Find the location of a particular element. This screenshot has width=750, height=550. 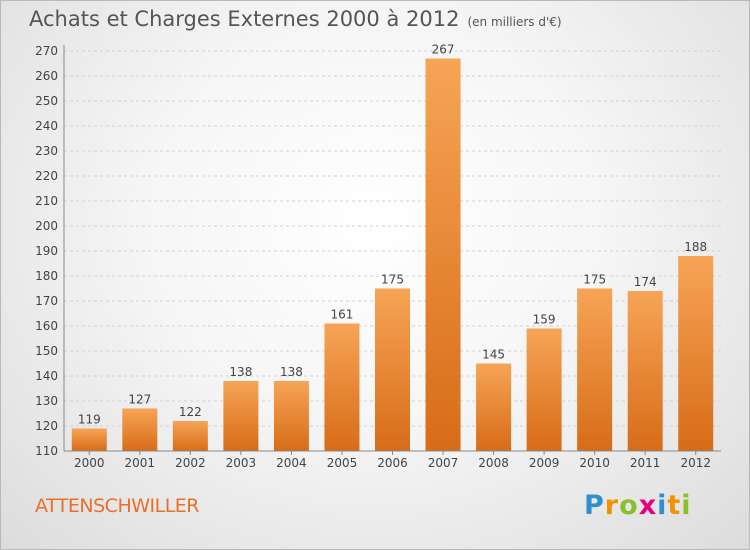

y-tick-label: 170 is located at coordinates (46, 301).